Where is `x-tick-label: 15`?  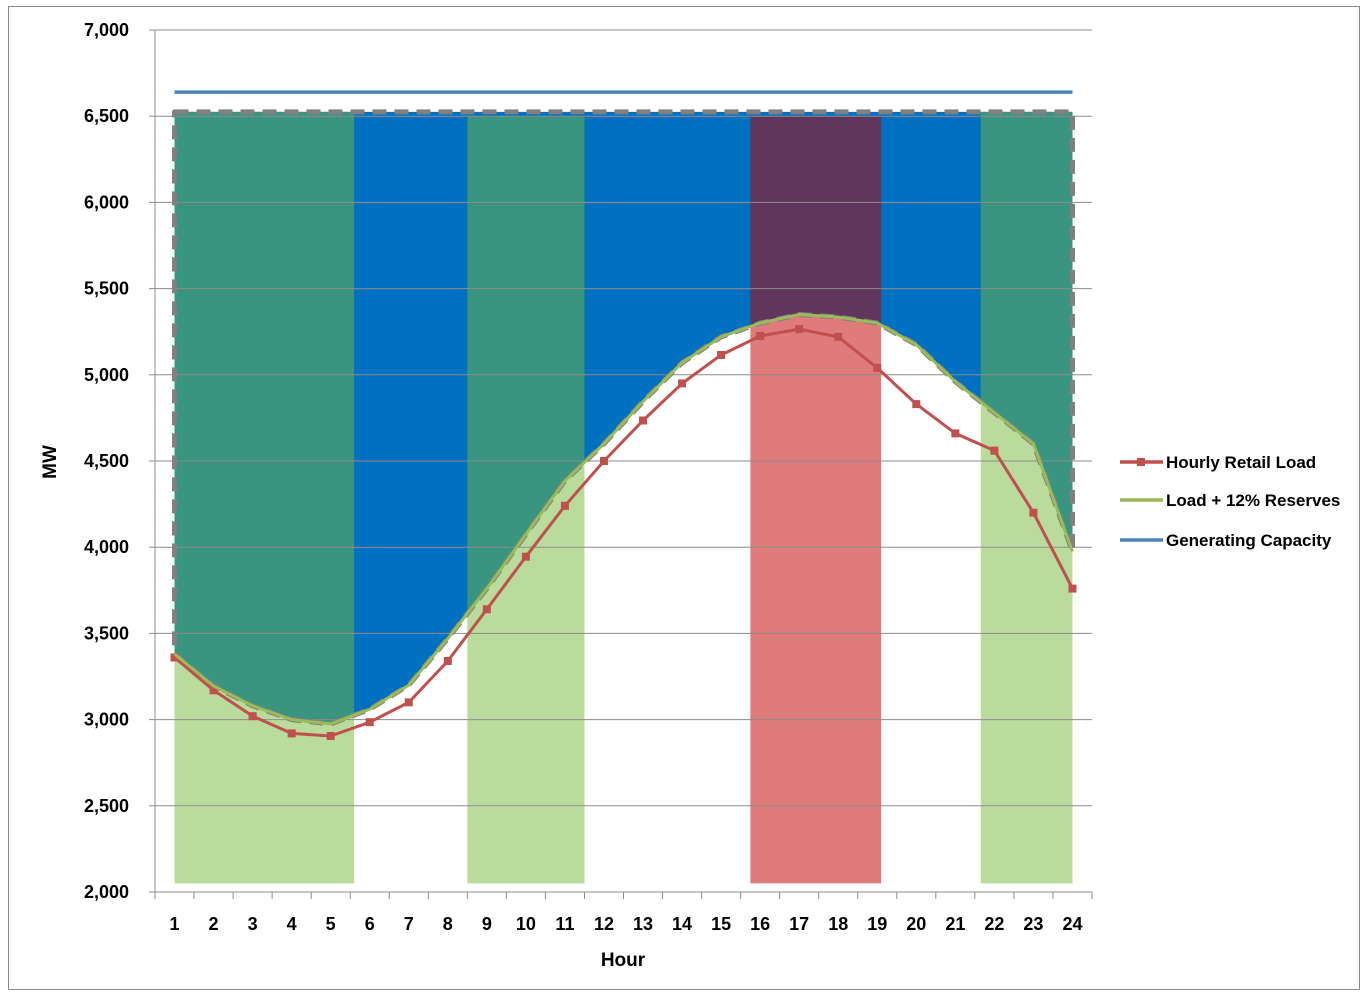
x-tick-label: 15 is located at coordinates (721, 924).